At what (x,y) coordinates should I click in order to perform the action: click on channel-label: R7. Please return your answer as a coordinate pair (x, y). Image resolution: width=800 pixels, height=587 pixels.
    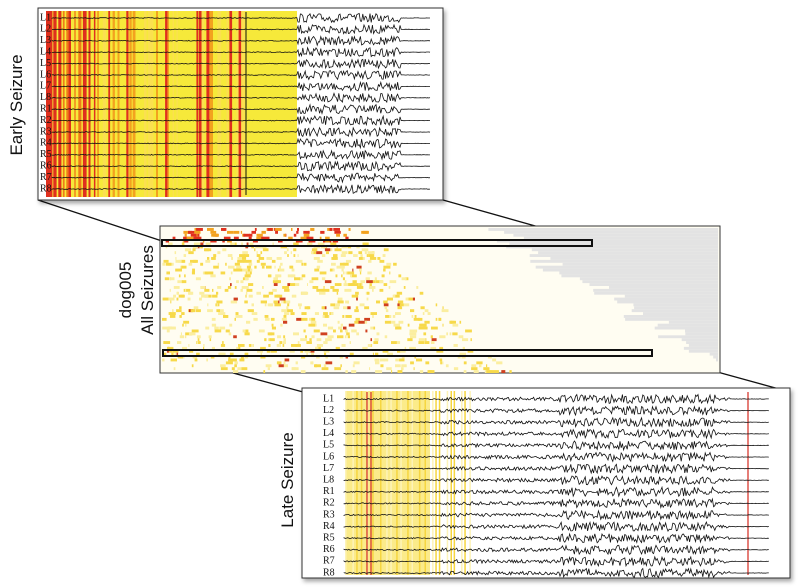
    Looking at the image, I should click on (46, 177).